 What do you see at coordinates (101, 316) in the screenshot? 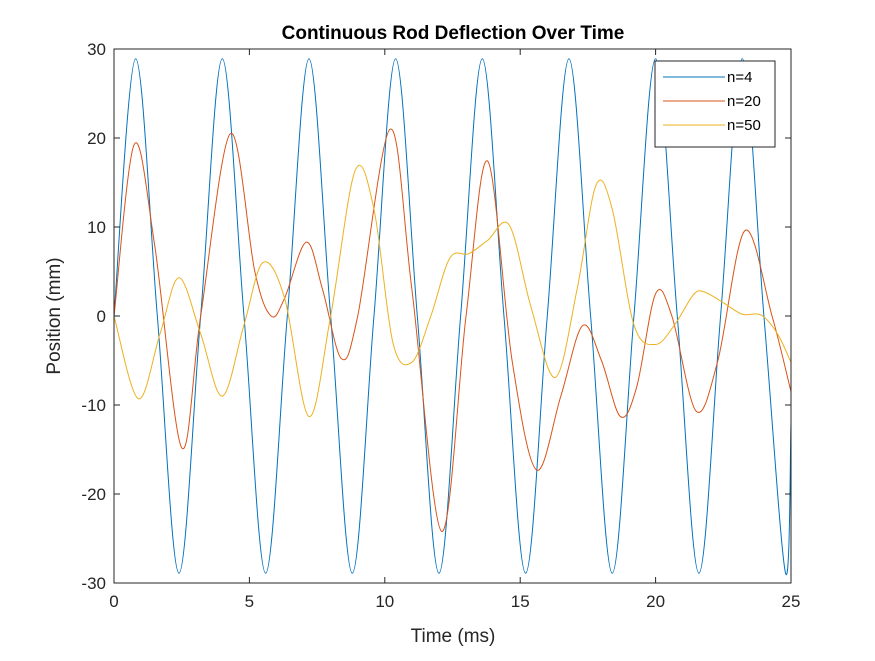
I see `y-tick-label: 0` at bounding box center [101, 316].